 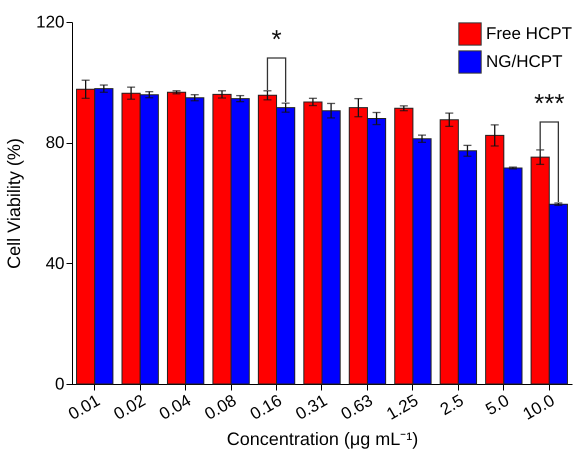 I want to click on x-tick-label: 0.02, so click(x=129, y=407).